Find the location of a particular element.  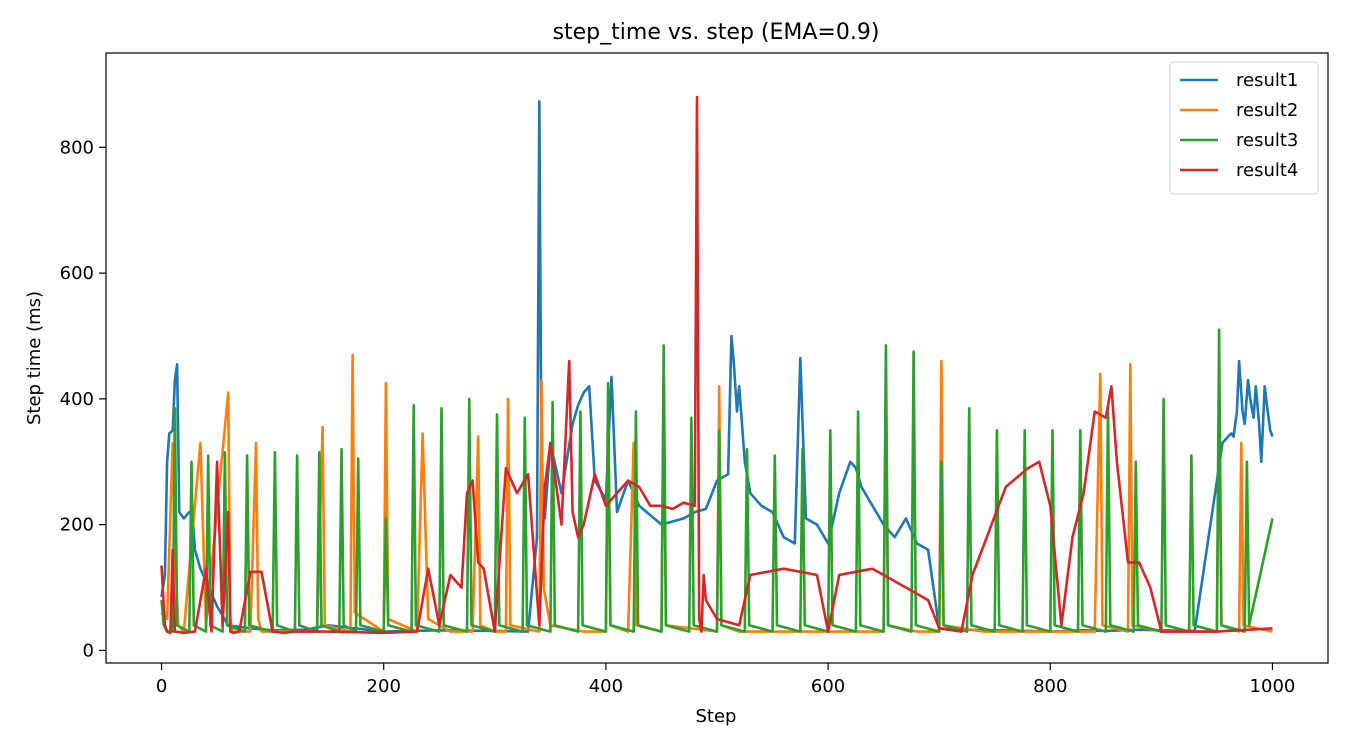

legend-label-result2: result2 is located at coordinates (1267, 110).